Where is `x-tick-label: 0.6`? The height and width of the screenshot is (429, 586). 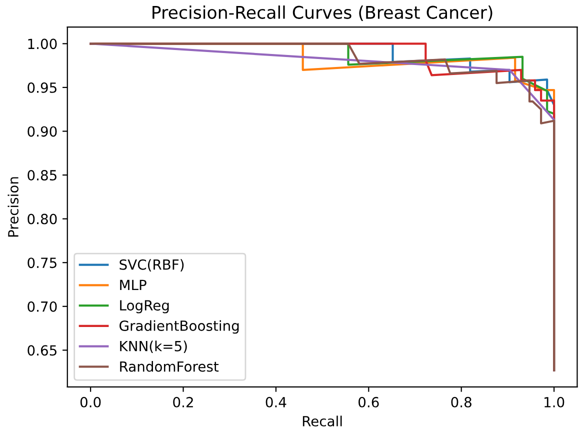
x-tick-label: 0.6 is located at coordinates (368, 402).